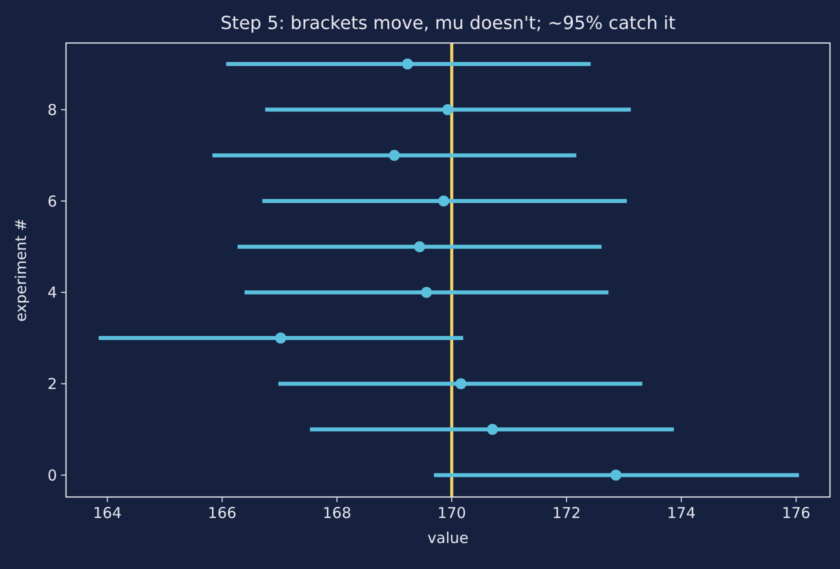 The height and width of the screenshot is (569, 840). I want to click on x-tick-label: 174, so click(681, 513).